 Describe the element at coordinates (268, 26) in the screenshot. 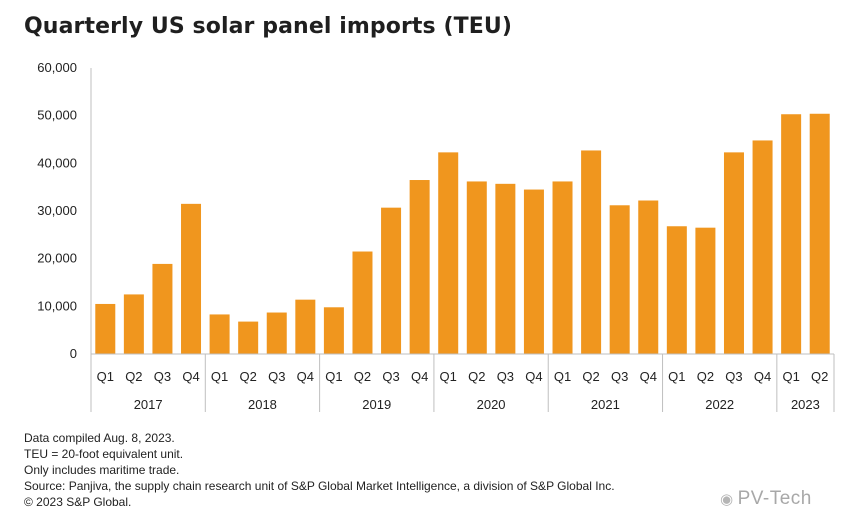

I see `chart-title: Quarterly US solar panel imports (TEU)` at that location.